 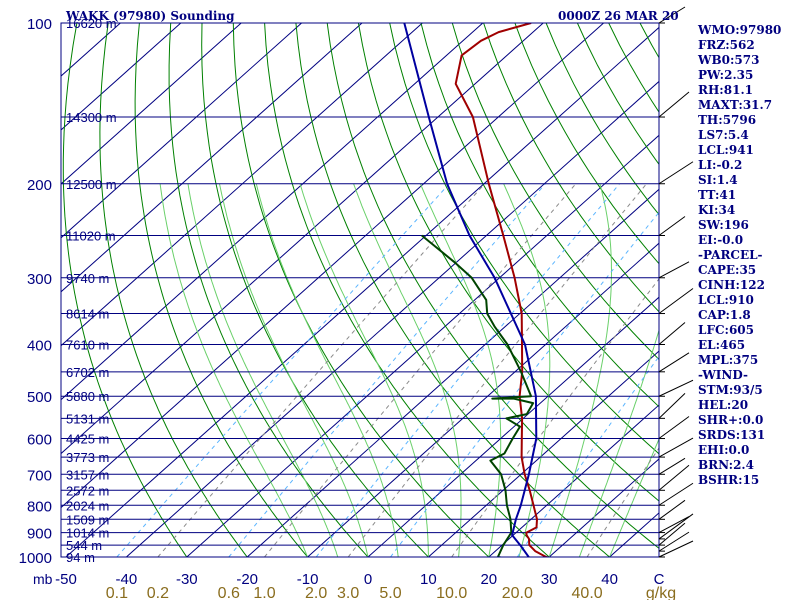 I want to click on temperature-profile, so click(x=502, y=290).